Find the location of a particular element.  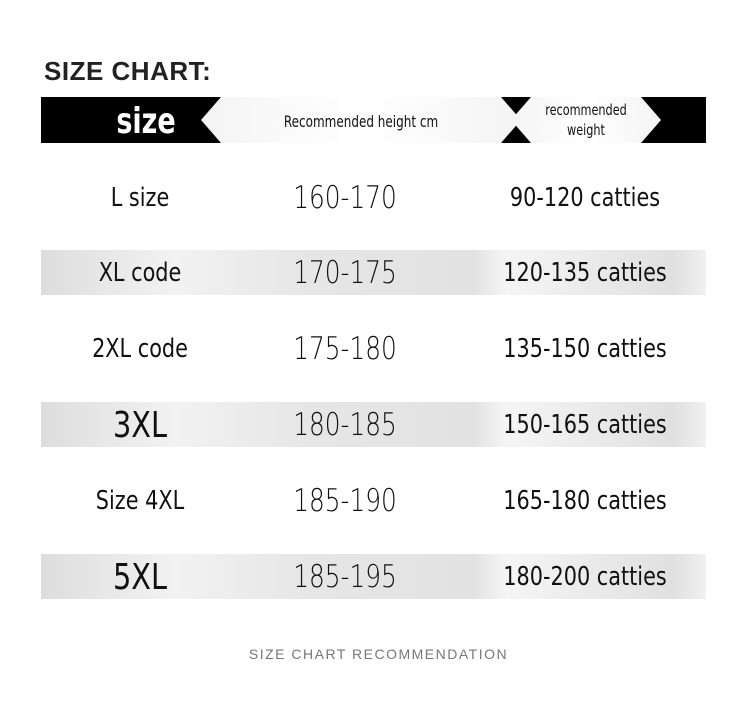

row-height: 170-175 is located at coordinates (345, 273).